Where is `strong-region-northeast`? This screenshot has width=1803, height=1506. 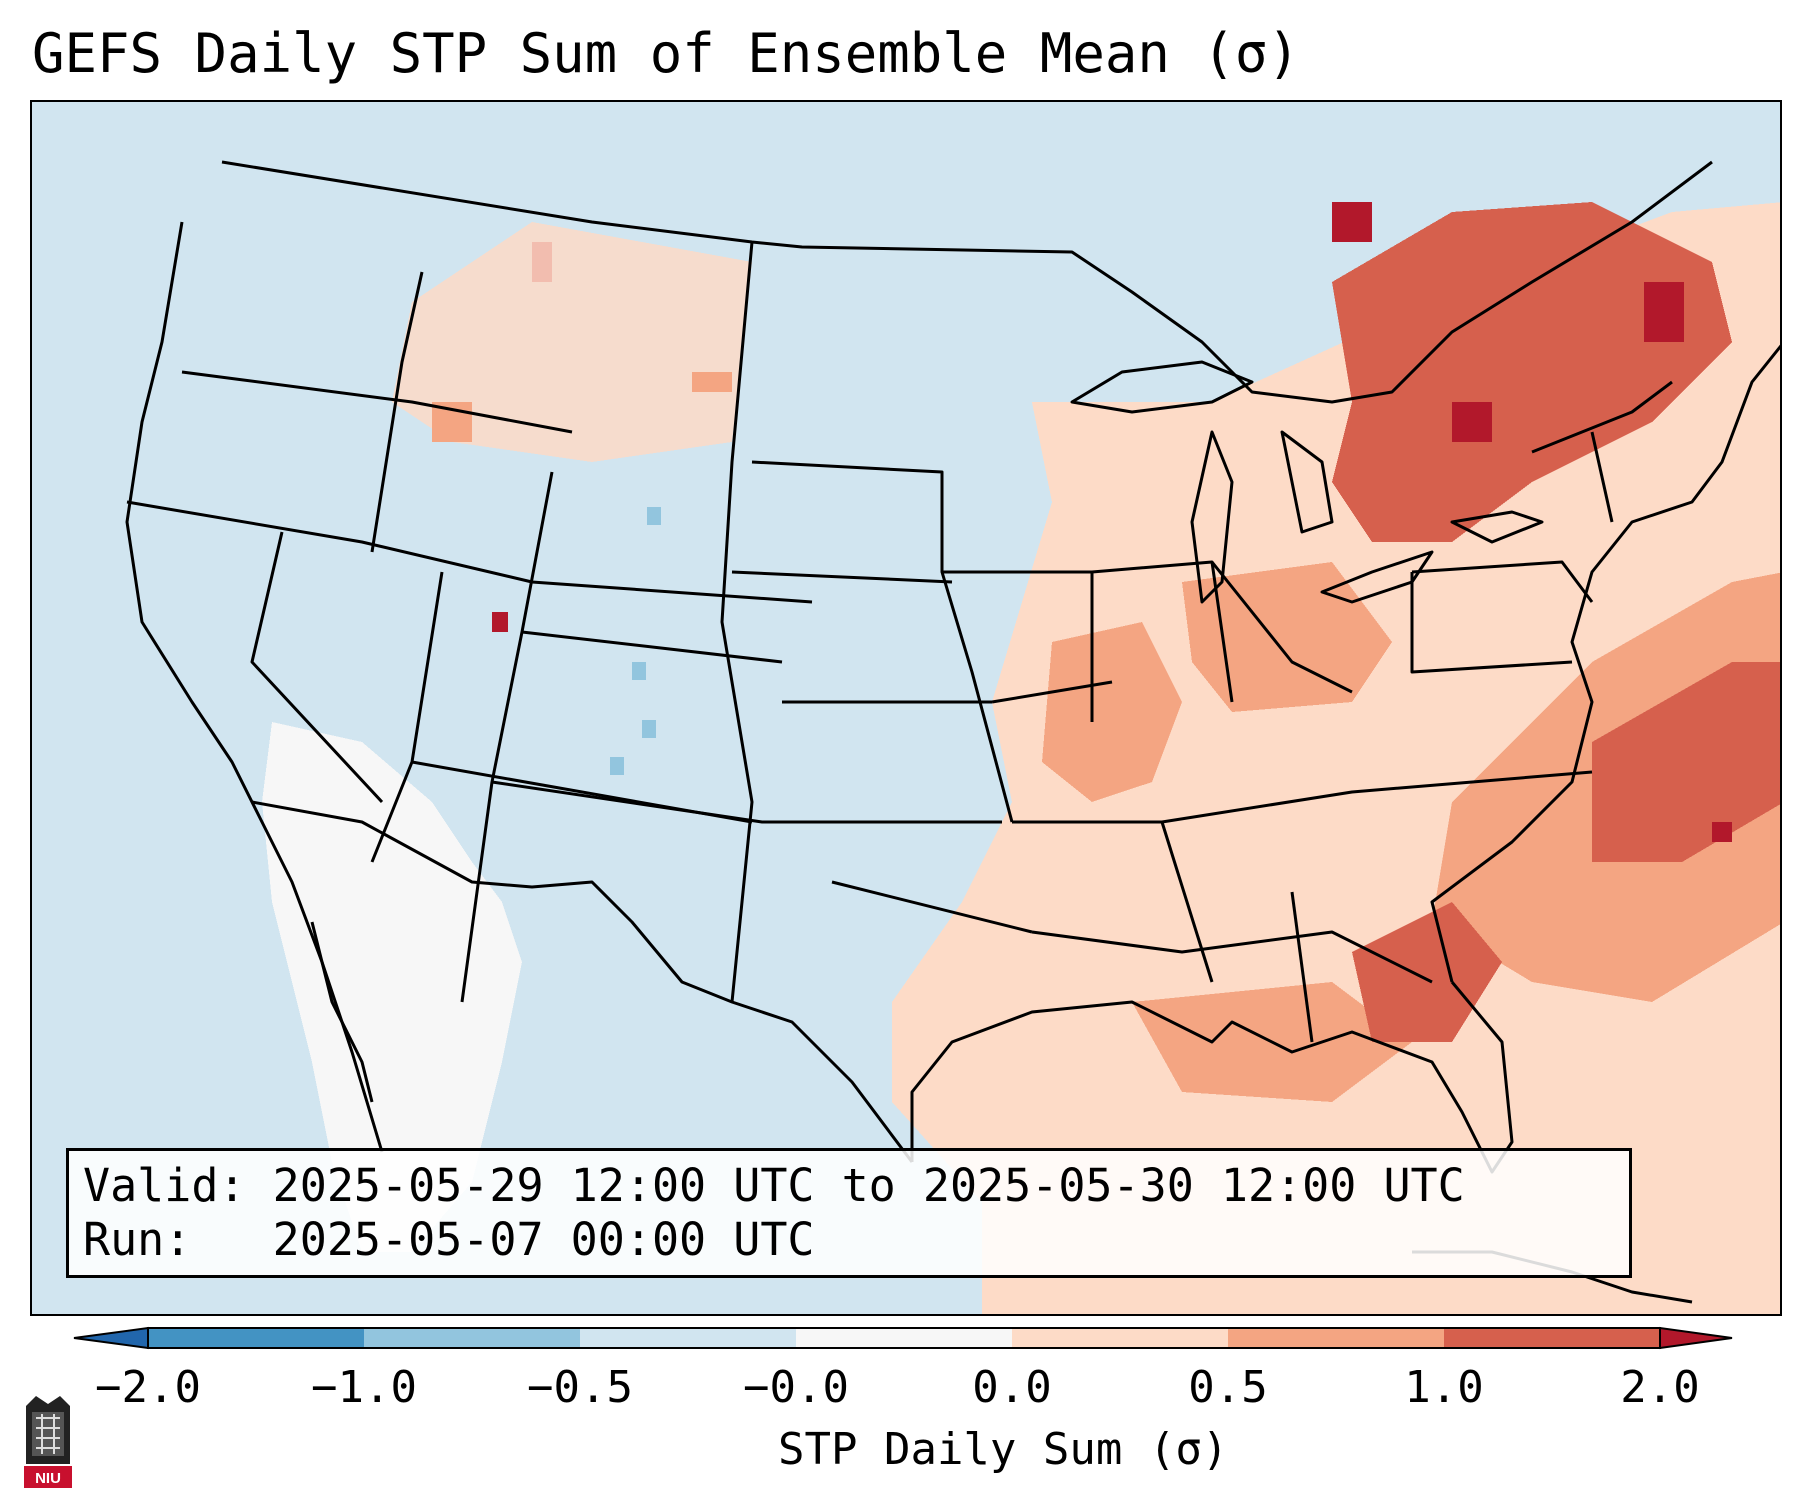 strong-region-northeast is located at coordinates (1532, 372).